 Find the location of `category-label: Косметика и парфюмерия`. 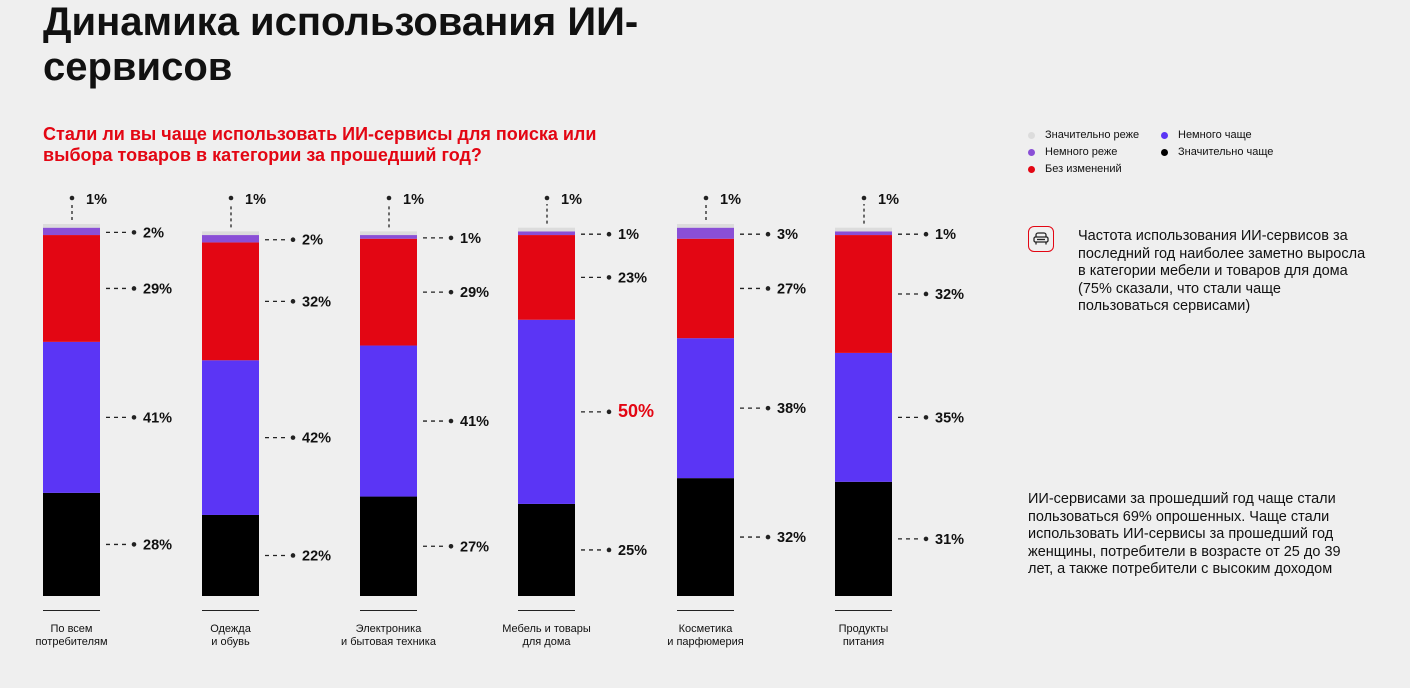

category-label: Косметика и парфюмерия is located at coordinates (705, 635).